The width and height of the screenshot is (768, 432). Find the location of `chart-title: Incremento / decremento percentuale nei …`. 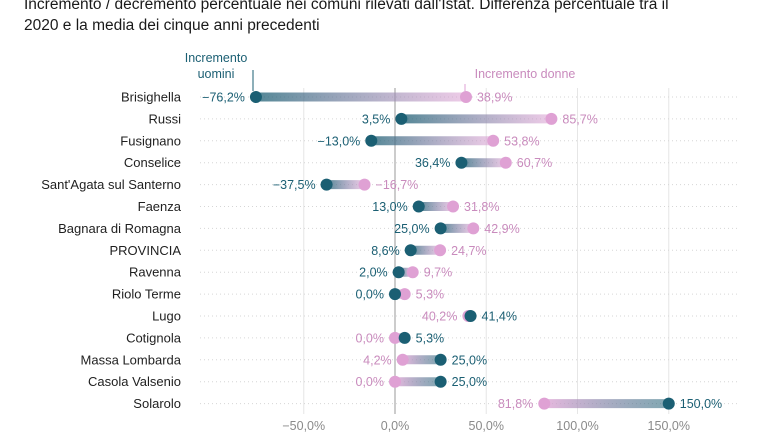

chart-title: Incremento / decremento percentuale nei … is located at coordinates (394, 18).